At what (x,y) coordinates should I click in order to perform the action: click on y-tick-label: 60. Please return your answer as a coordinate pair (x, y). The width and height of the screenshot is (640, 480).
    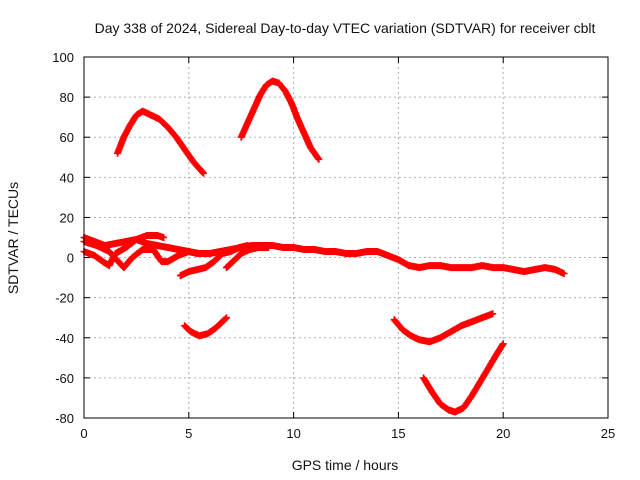
    Looking at the image, I should click on (67, 137).